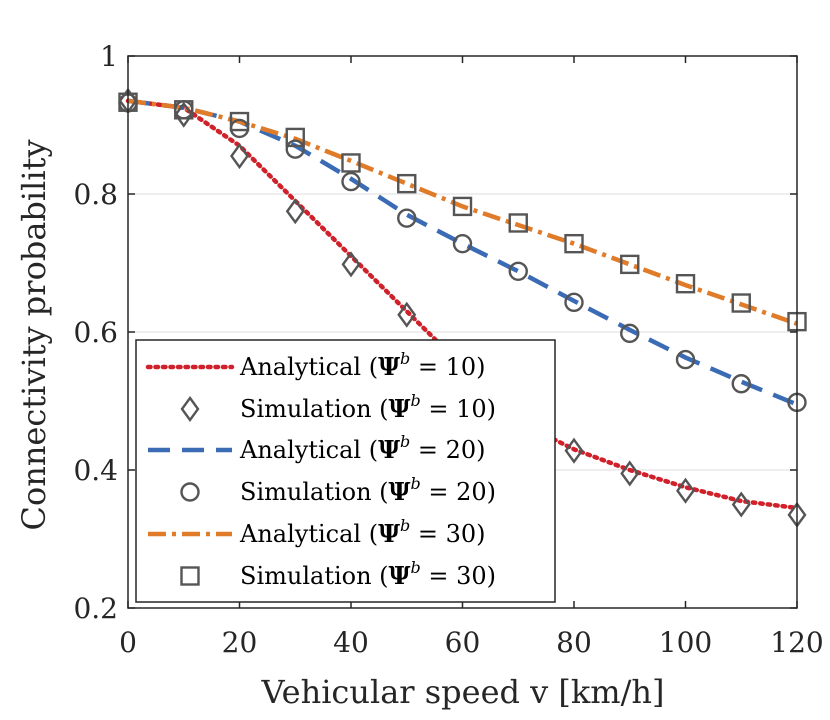 Image resolution: width=830 pixels, height=720 pixels. Describe the element at coordinates (128, 642) in the screenshot. I see `x-tick-label: 0` at that location.